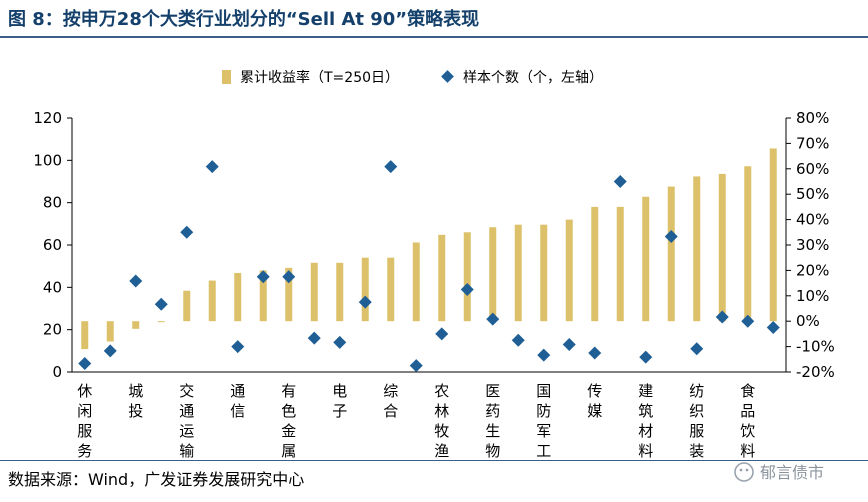  What do you see at coordinates (812, 296) in the screenshot?
I see `right-tick-label: 10%` at bounding box center [812, 296].